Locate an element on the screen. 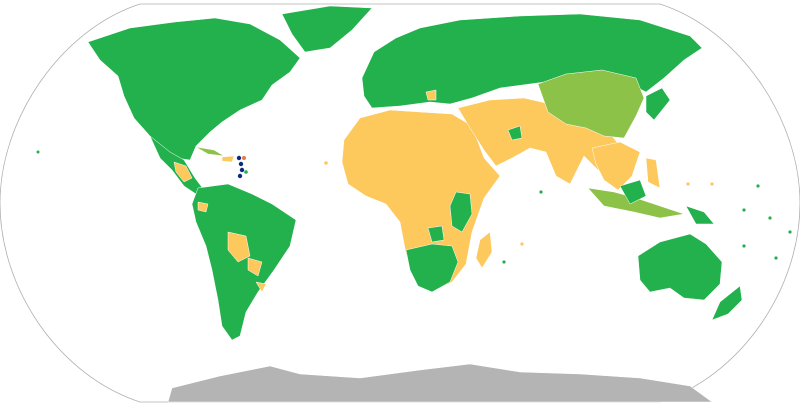  region-south-america is located at coordinates (244, 262).